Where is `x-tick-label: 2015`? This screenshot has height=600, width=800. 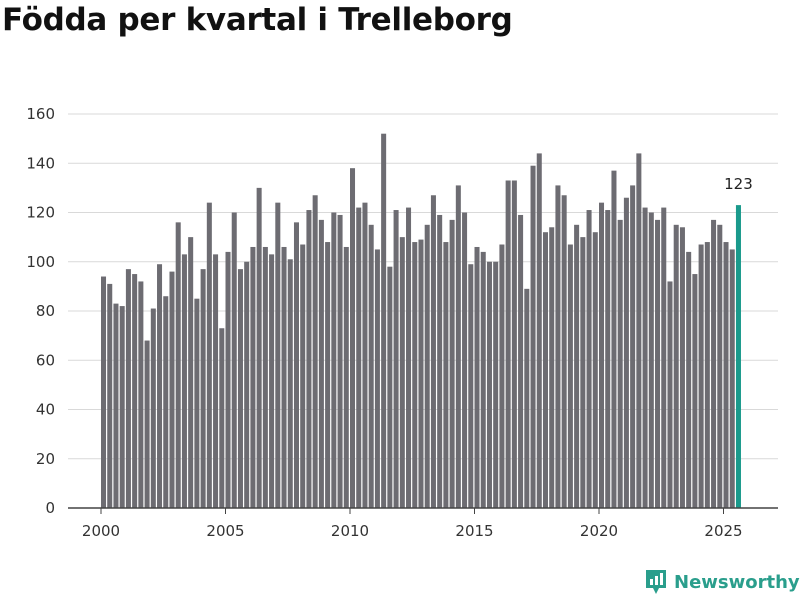 x-tick-label: 2015 is located at coordinates (474, 531).